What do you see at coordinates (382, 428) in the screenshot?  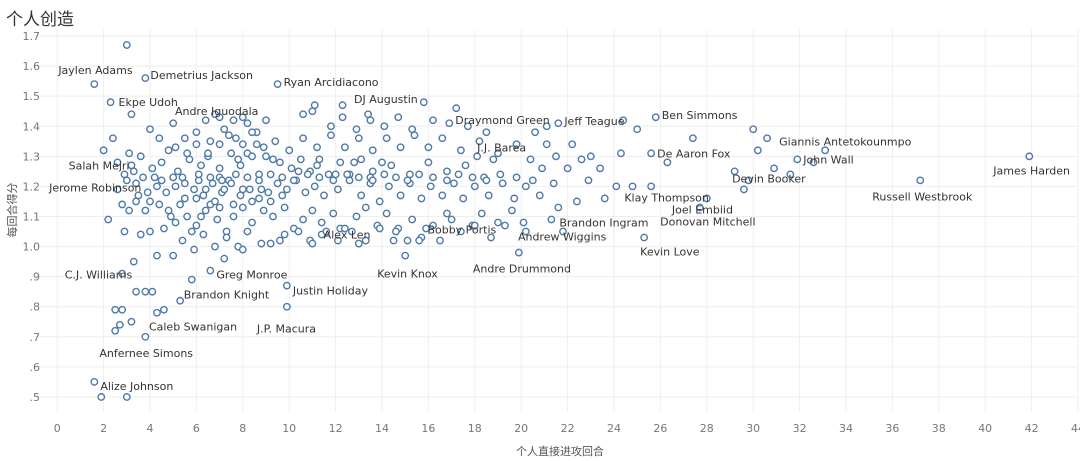 I see `x-tick-label: 14` at bounding box center [382, 428].